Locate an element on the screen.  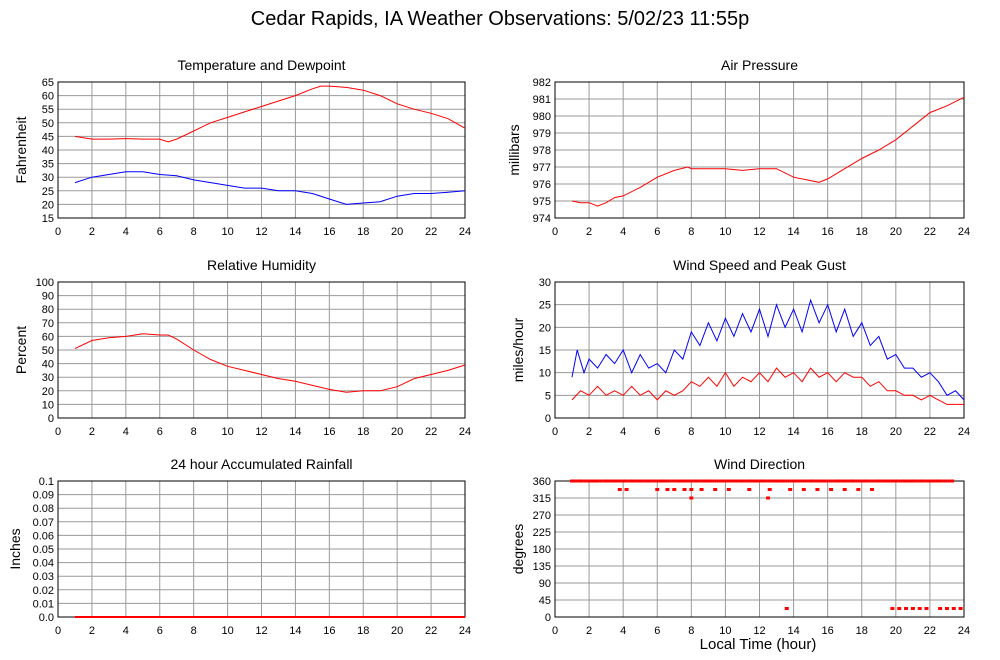
x-axis-label: Local Time (hour) is located at coordinates (758, 644).